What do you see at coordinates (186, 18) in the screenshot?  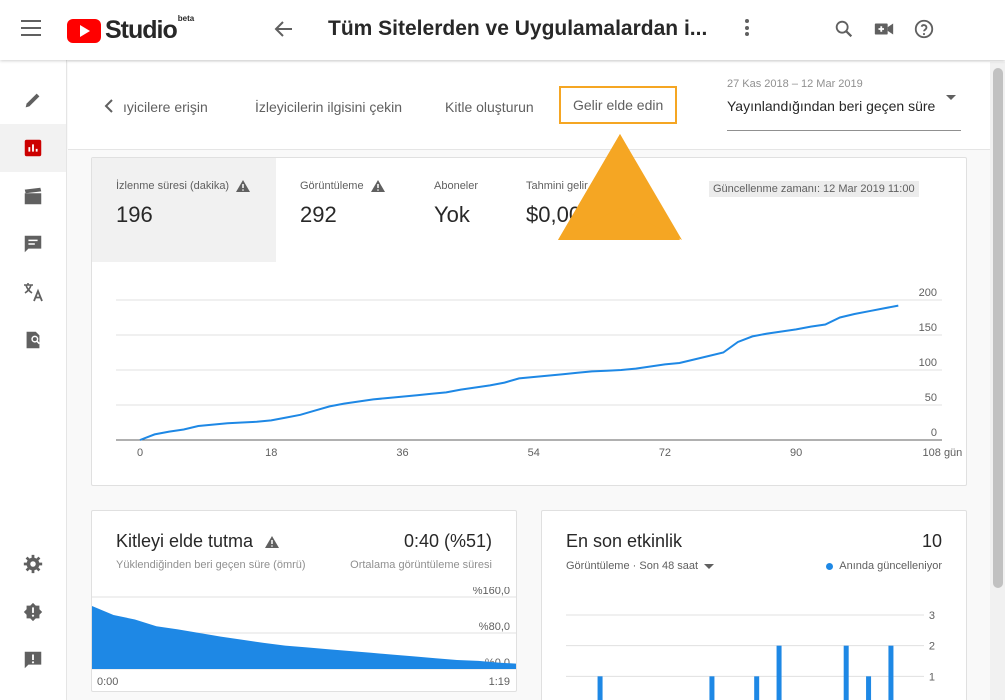 I see `logo-beta: beta` at bounding box center [186, 18].